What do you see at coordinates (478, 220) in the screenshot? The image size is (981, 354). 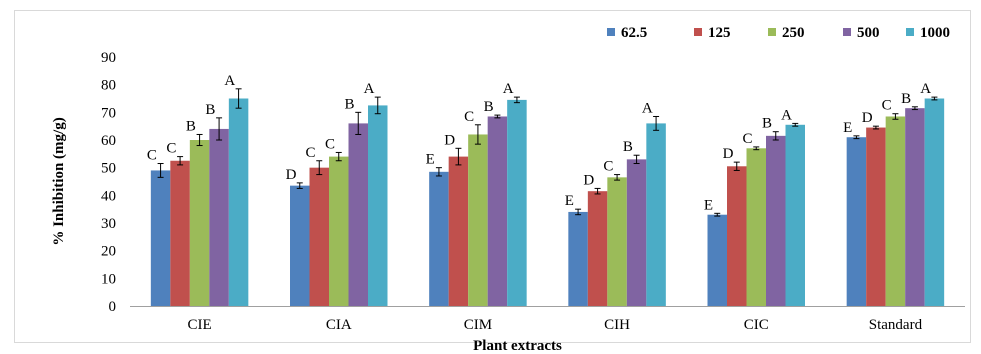 I see `bar-250-CIM` at bounding box center [478, 220].